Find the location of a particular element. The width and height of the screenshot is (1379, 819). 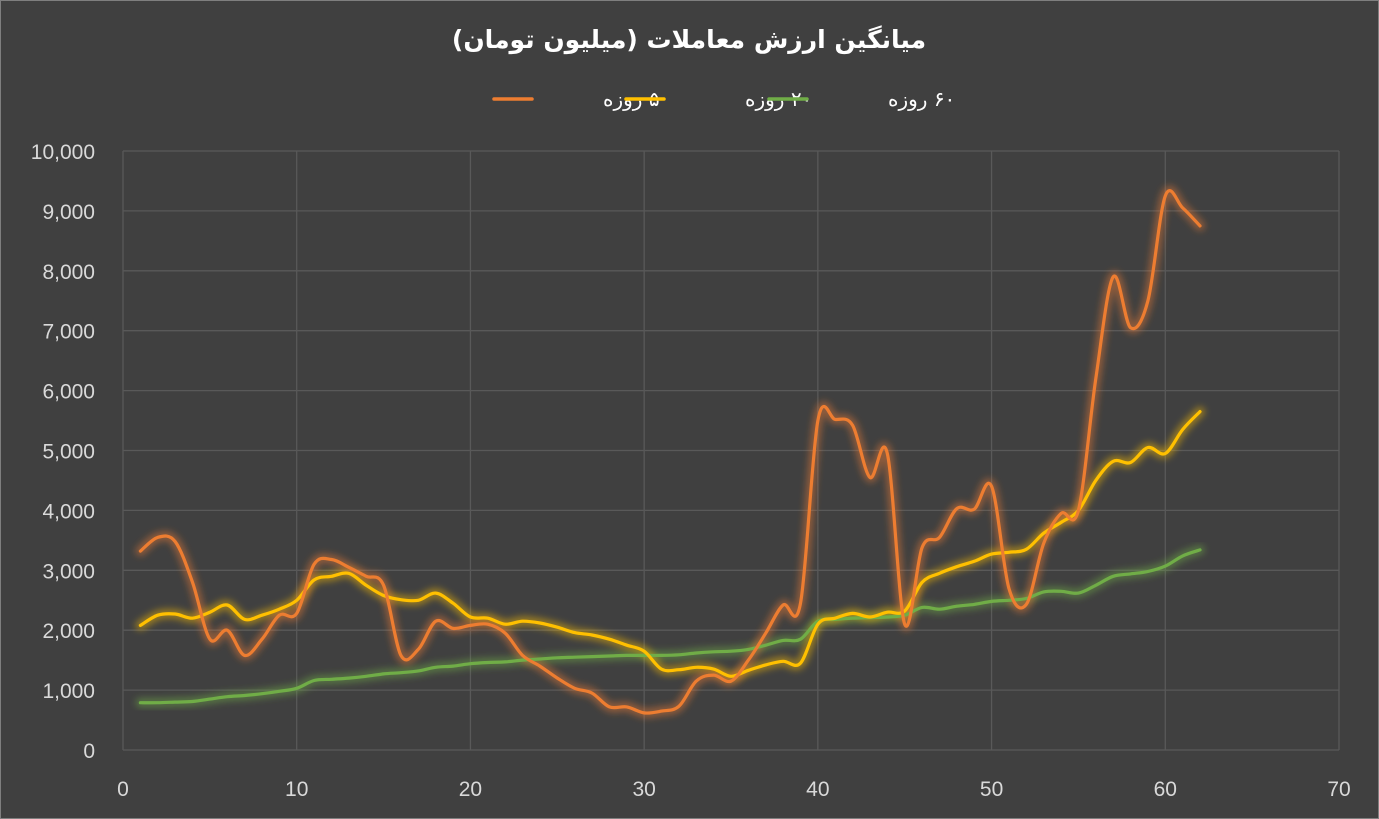

y-tick-label: 2,000 is located at coordinates (68, 631).